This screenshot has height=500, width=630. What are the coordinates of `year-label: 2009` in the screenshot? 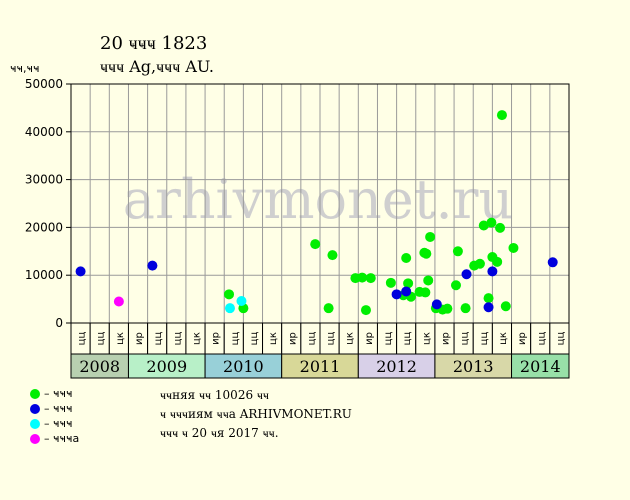 It's located at (166, 366).